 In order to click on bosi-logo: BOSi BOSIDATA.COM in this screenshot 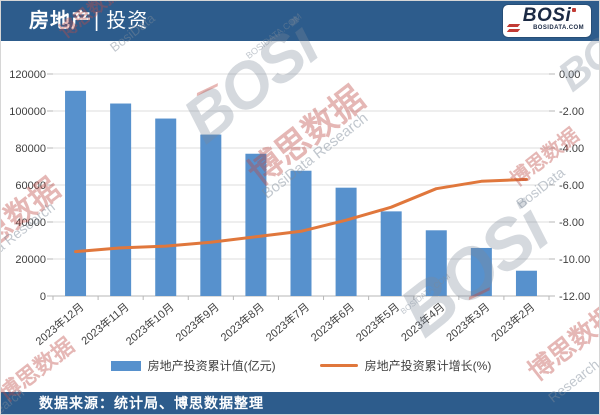, I will do `click(547, 21)`.